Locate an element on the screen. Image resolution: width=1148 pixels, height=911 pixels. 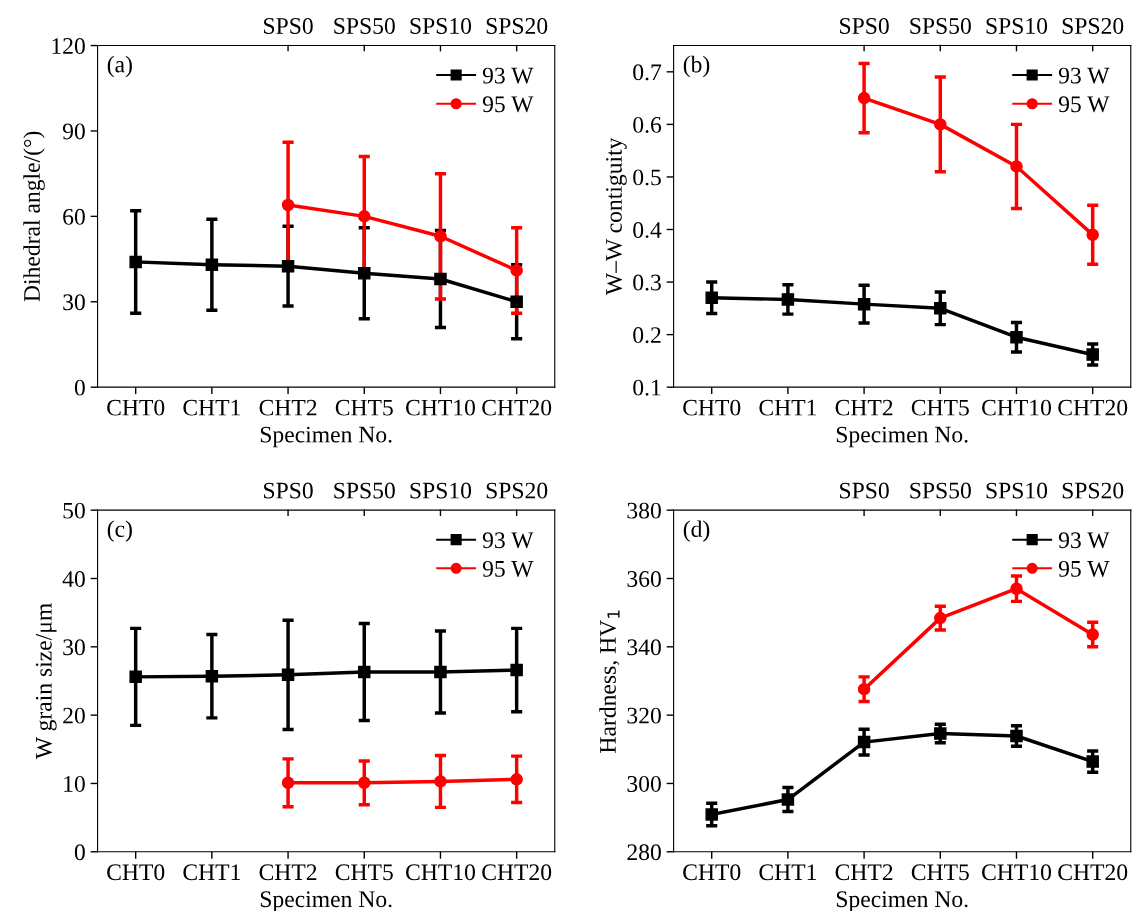
y-tick-label: 380 is located at coordinates (644, 510).